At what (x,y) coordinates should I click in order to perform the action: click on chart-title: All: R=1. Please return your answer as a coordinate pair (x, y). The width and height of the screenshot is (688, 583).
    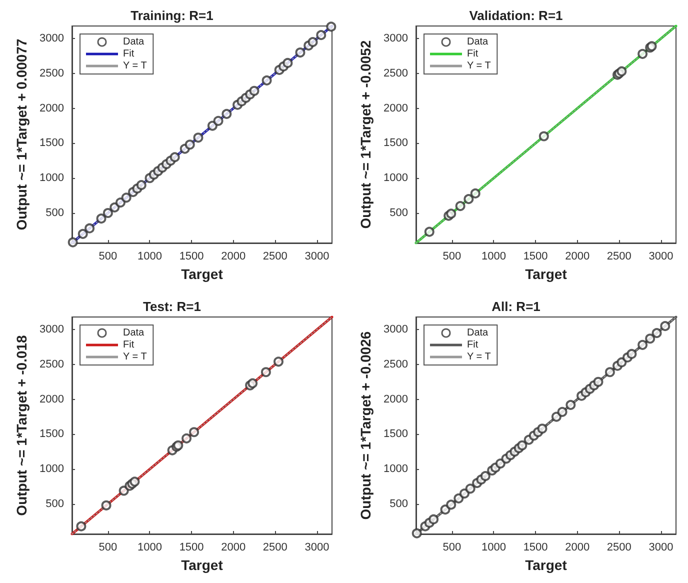
    Looking at the image, I should click on (516, 306).